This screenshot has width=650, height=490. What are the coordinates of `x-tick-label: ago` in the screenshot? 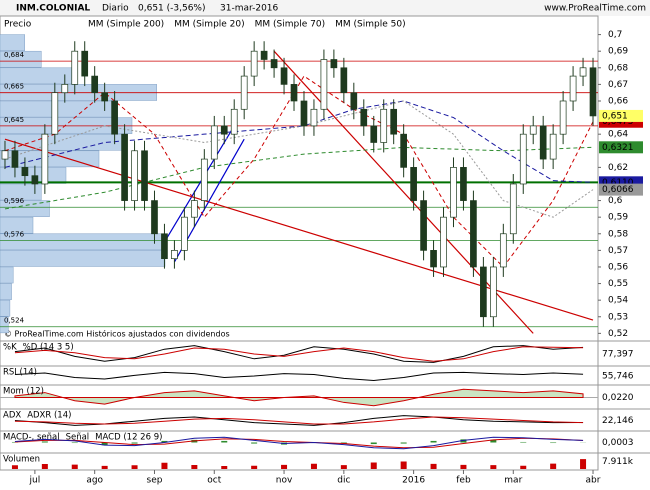 It's located at (94, 481).